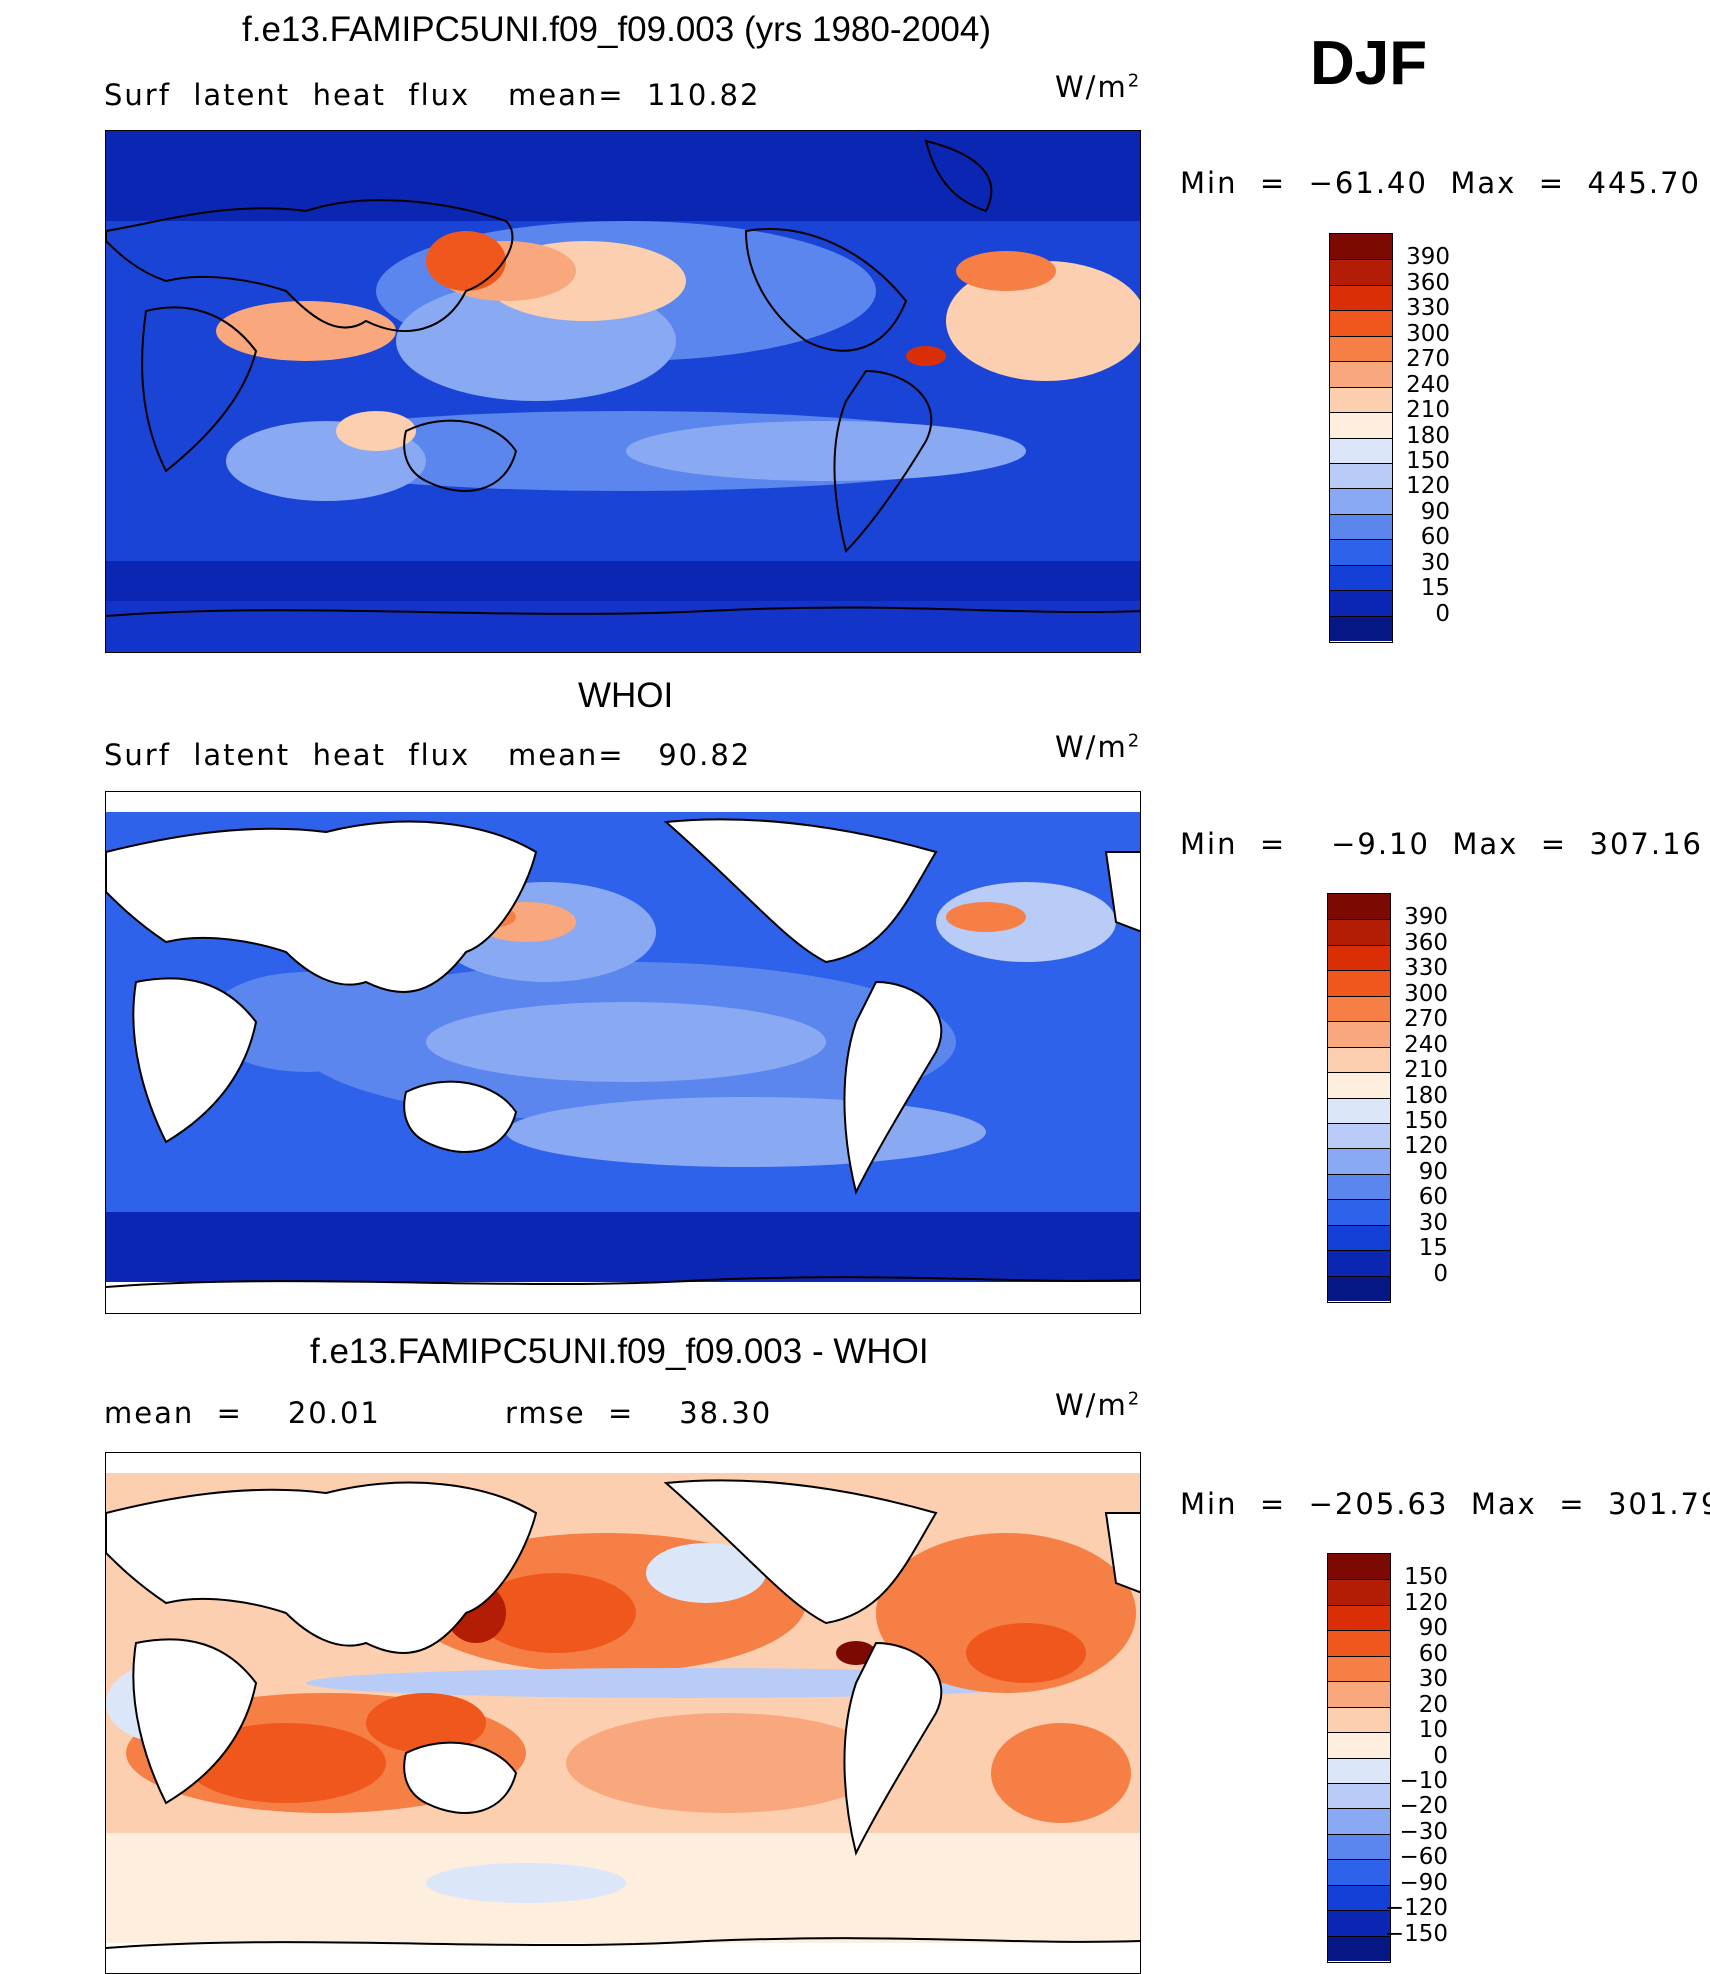 This screenshot has width=1710, height=1974. Describe the element at coordinates (1433, 1730) in the screenshot. I see `colorbar-label: 10` at that location.